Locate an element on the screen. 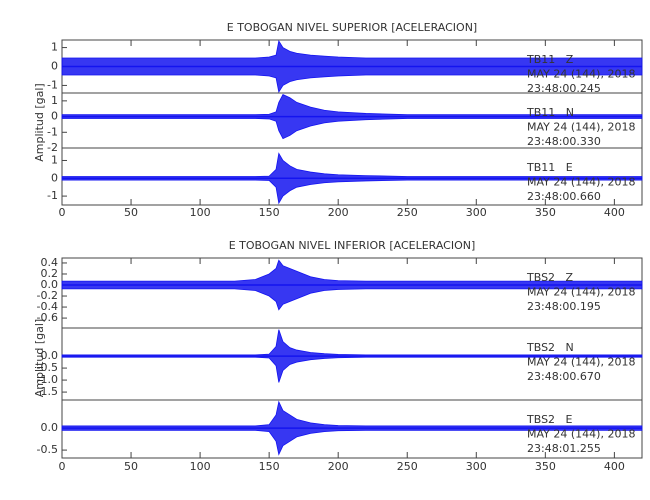 The image size is (650, 500). trace-time: 23:48:00.195 is located at coordinates (564, 306).